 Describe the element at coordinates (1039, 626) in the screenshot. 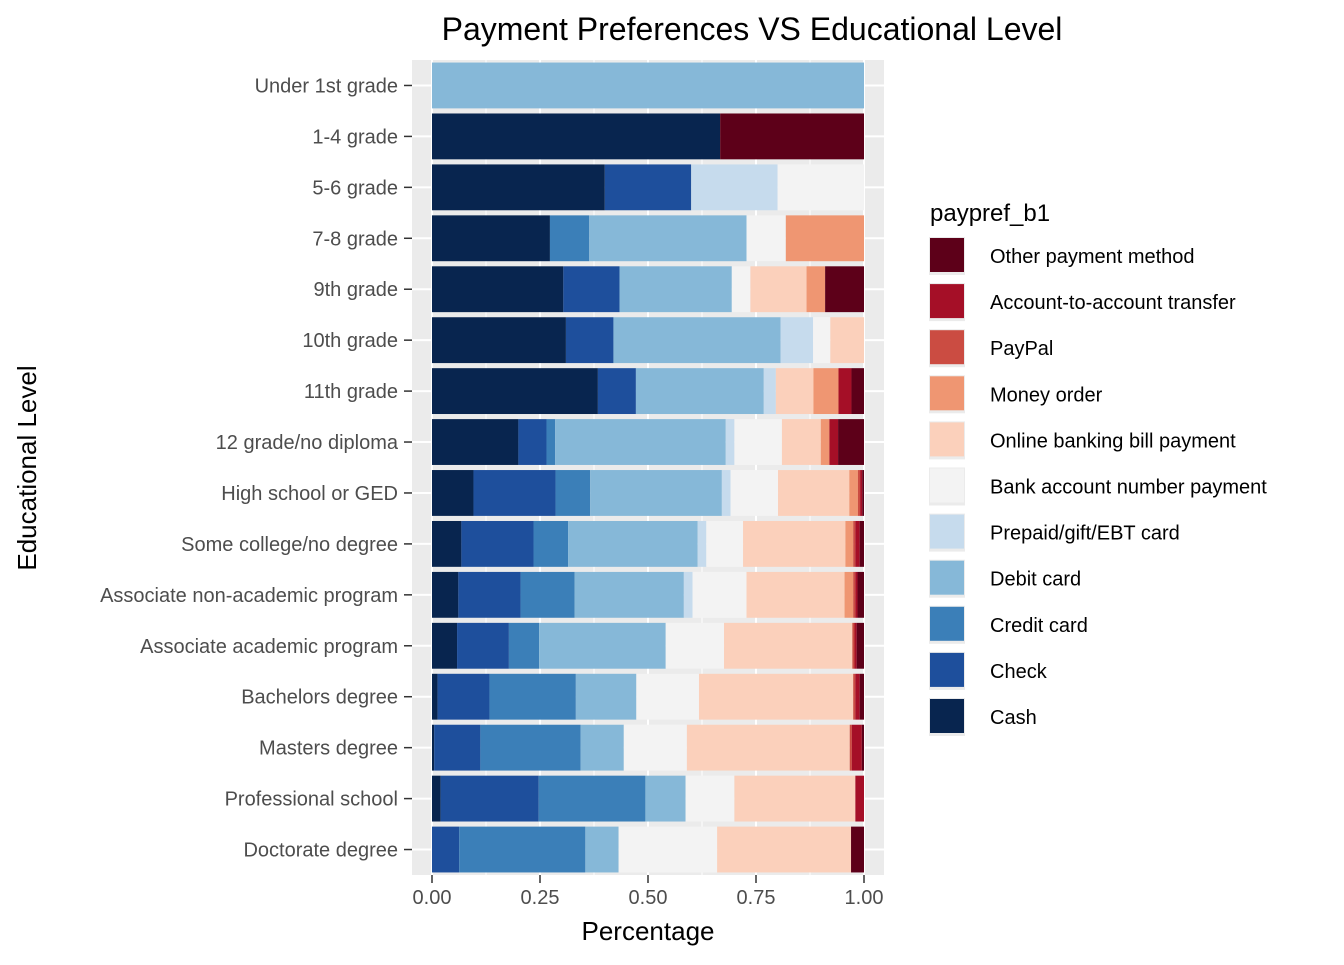

I see `legend-label: Credit card` at that location.